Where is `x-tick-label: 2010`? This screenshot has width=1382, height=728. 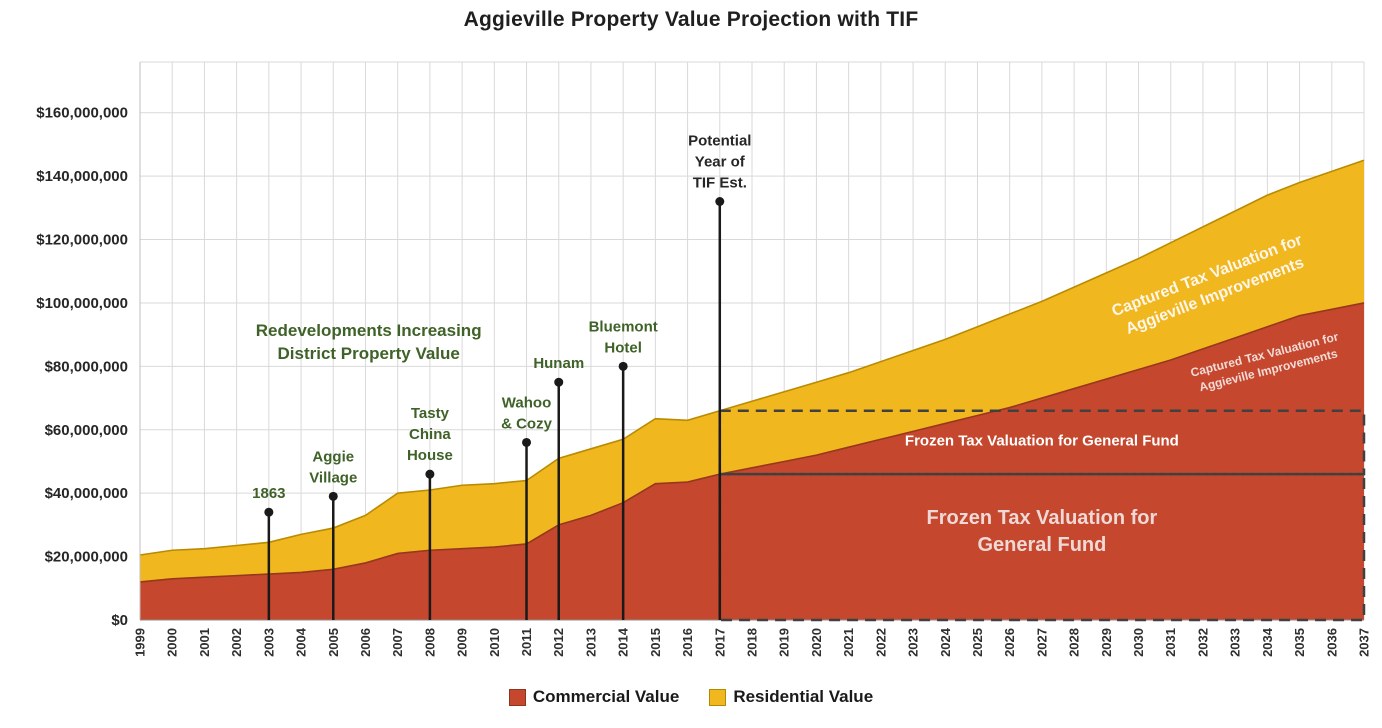 x-tick-label: 2010 is located at coordinates (494, 642).